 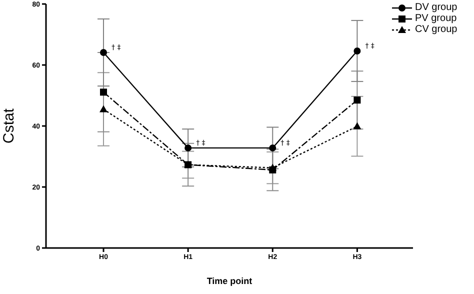 What do you see at coordinates (436, 7) in the screenshot?
I see `legend-label: DV group` at bounding box center [436, 7].